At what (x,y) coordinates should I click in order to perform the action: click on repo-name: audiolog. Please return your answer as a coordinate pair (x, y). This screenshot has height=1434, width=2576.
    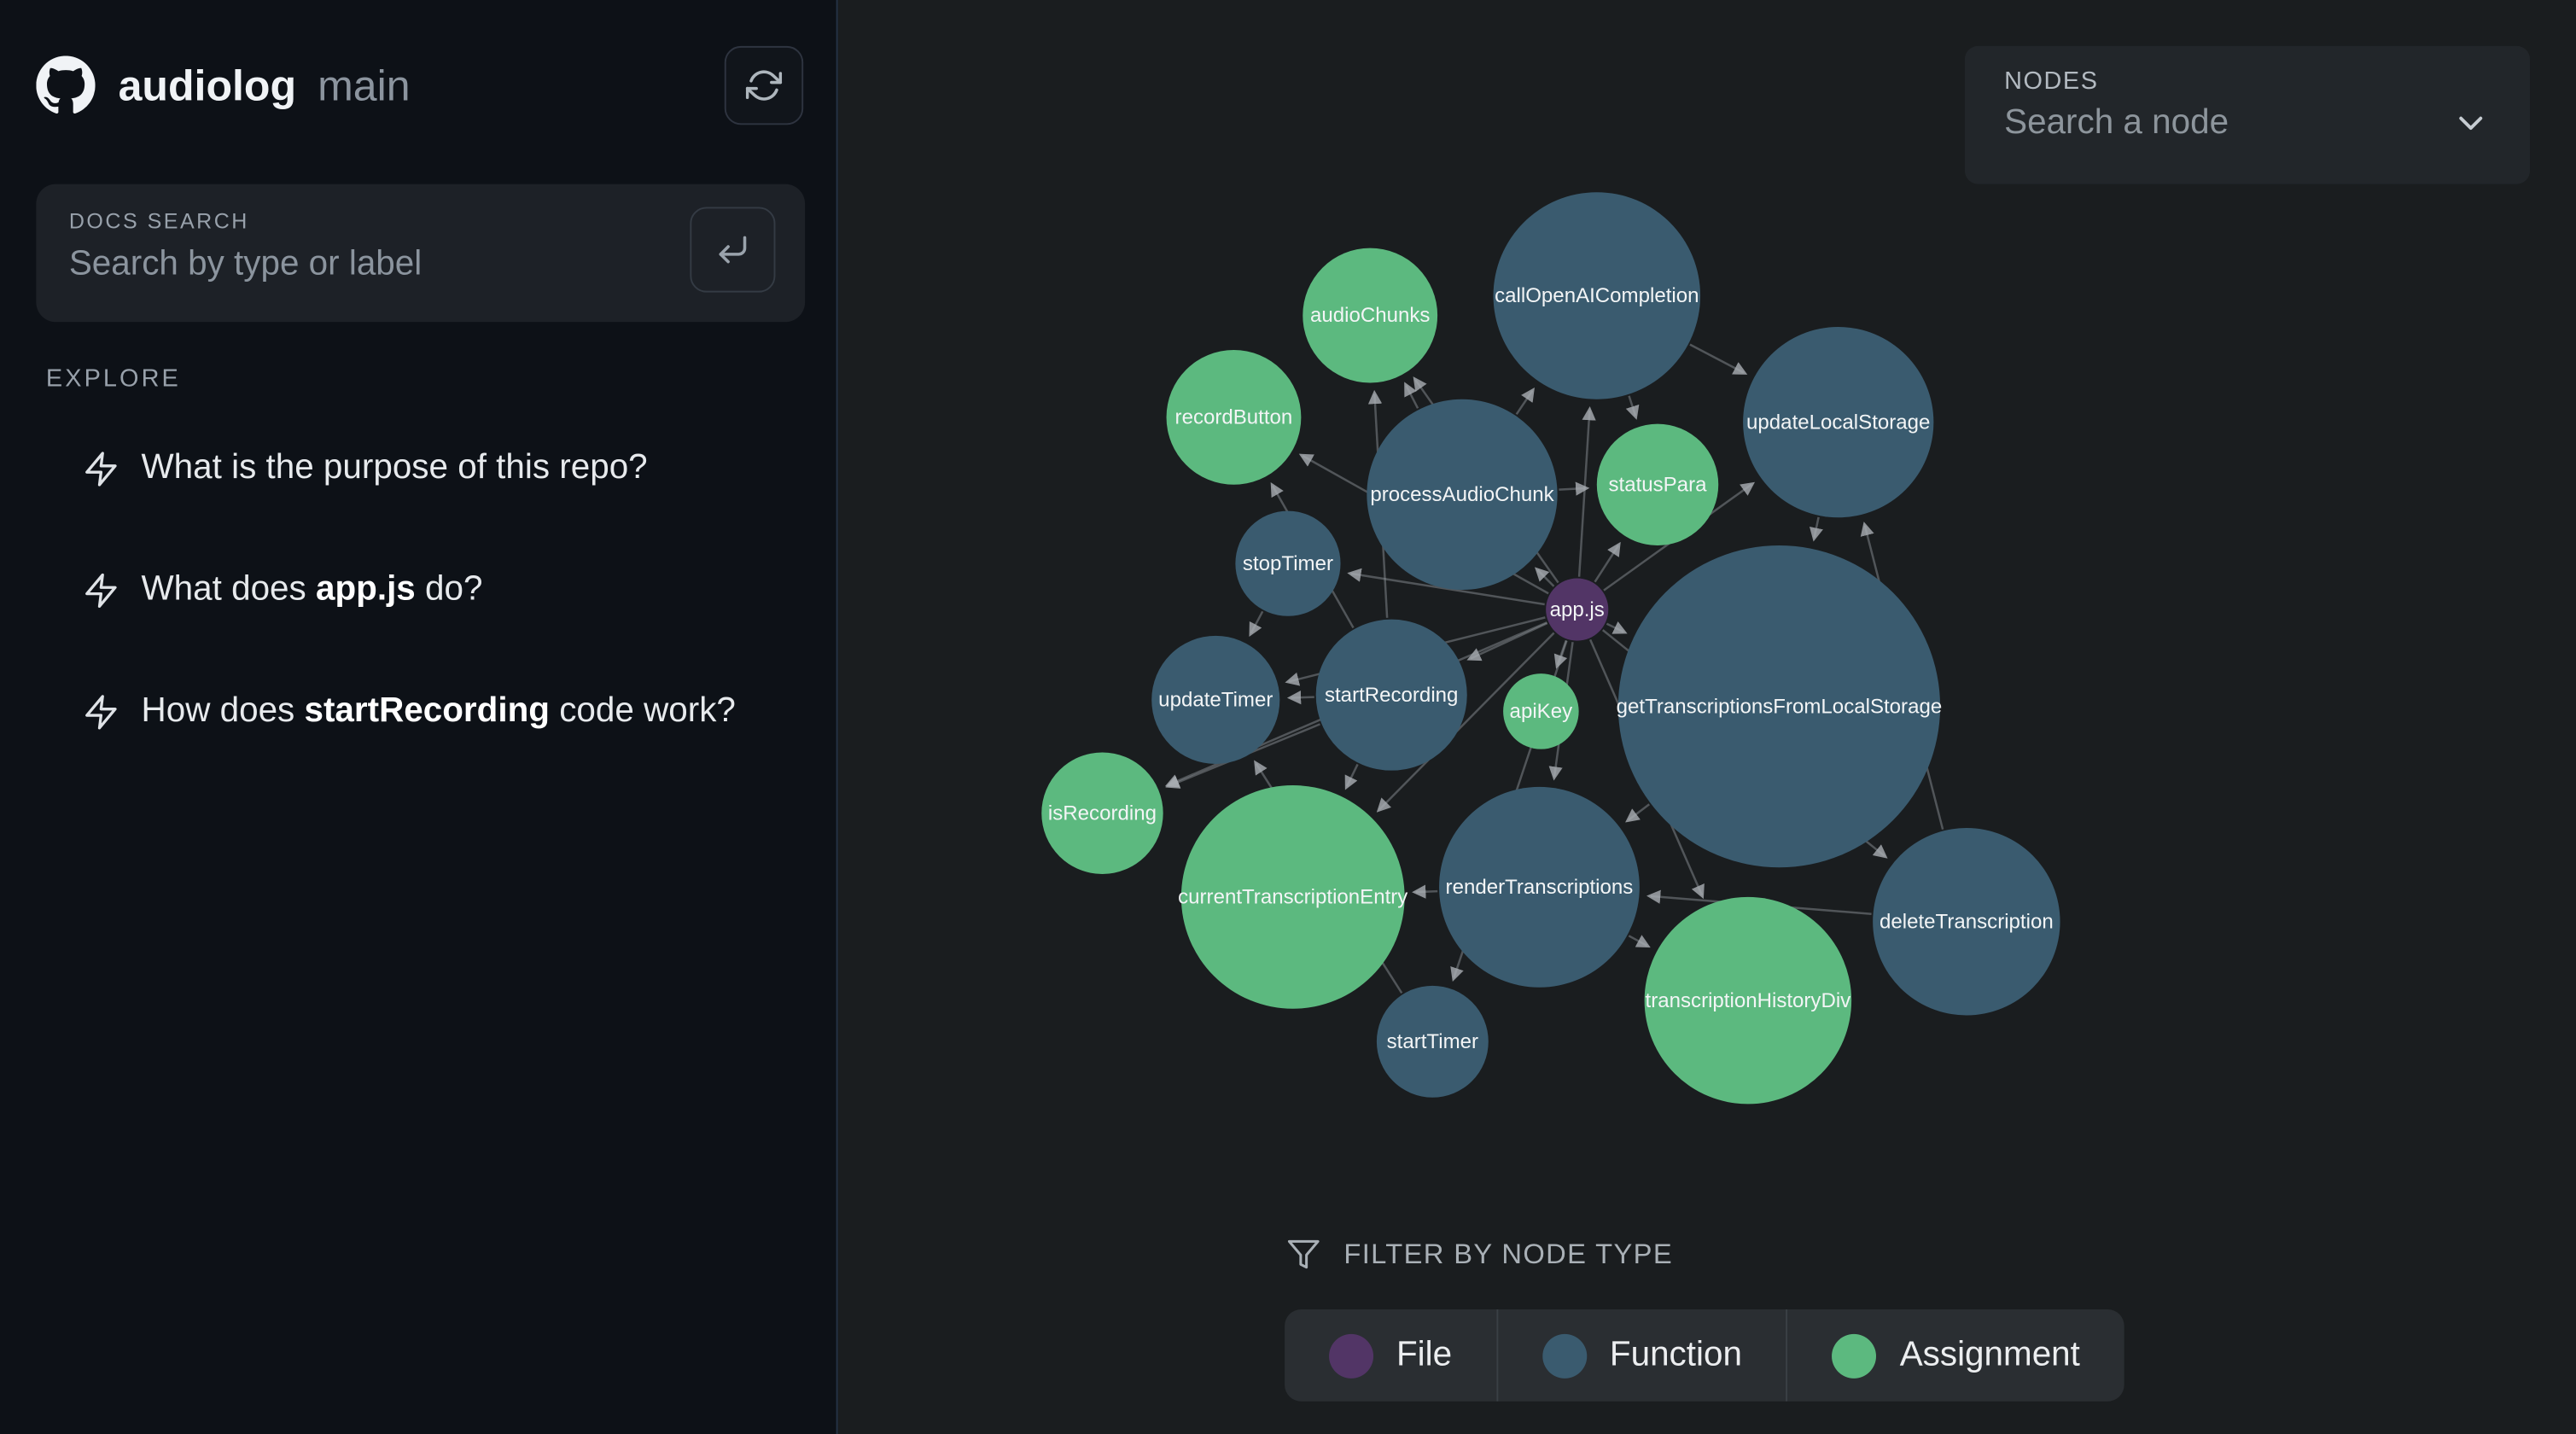
    Looking at the image, I should click on (207, 84).